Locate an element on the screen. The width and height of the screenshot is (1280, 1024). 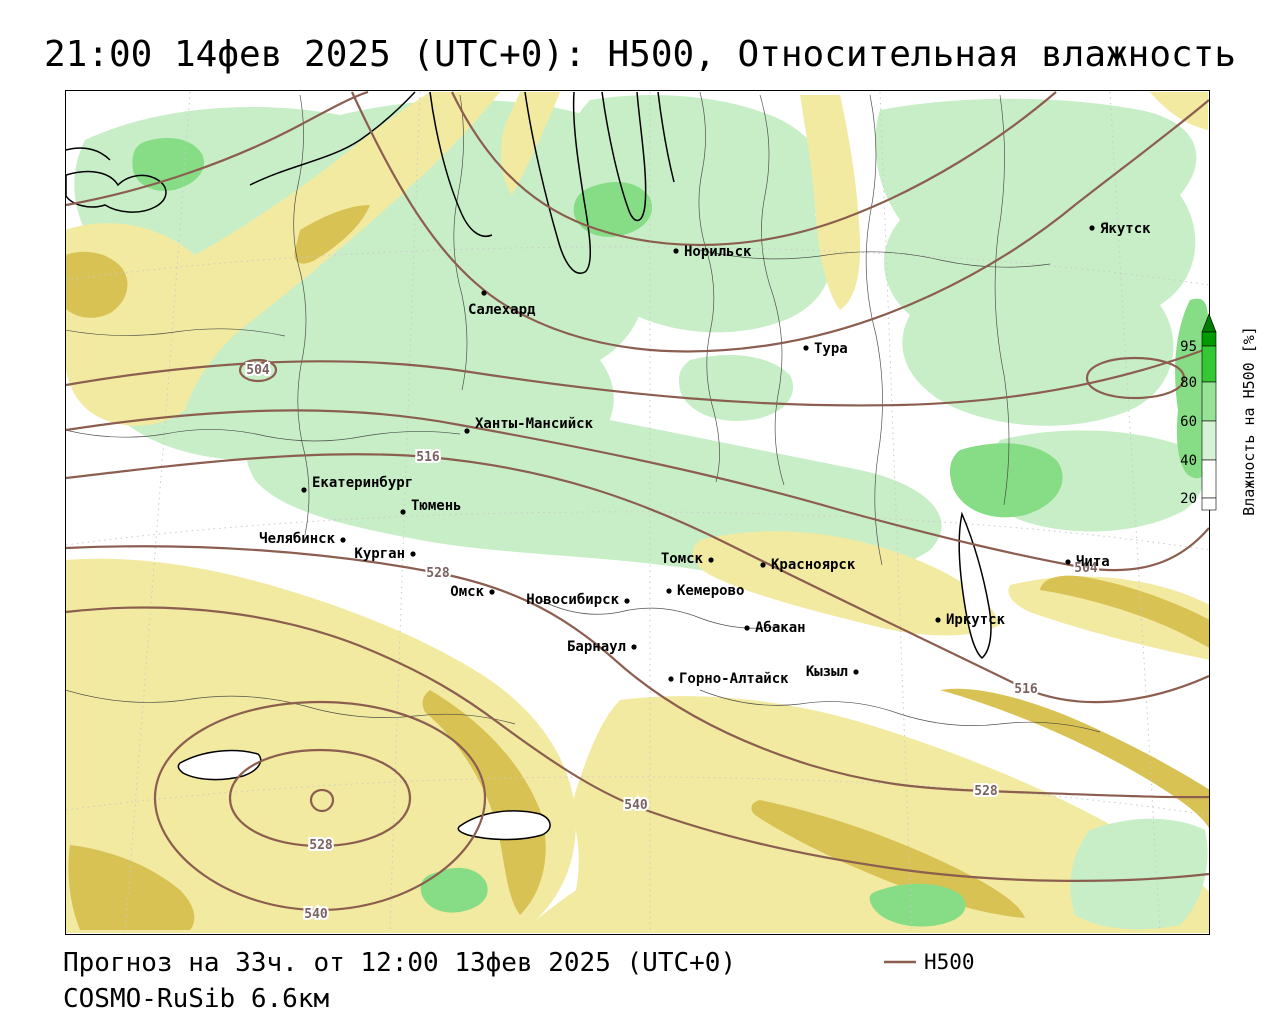
city-label: Иркутск is located at coordinates (976, 620).